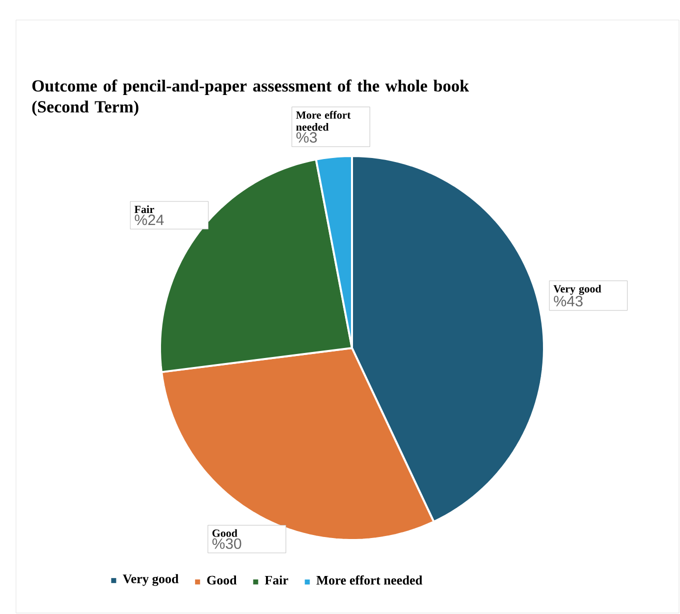 Image resolution: width=680 pixels, height=614 pixels. Describe the element at coordinates (577, 289) in the screenshot. I see `slice-label: Very good` at that location.